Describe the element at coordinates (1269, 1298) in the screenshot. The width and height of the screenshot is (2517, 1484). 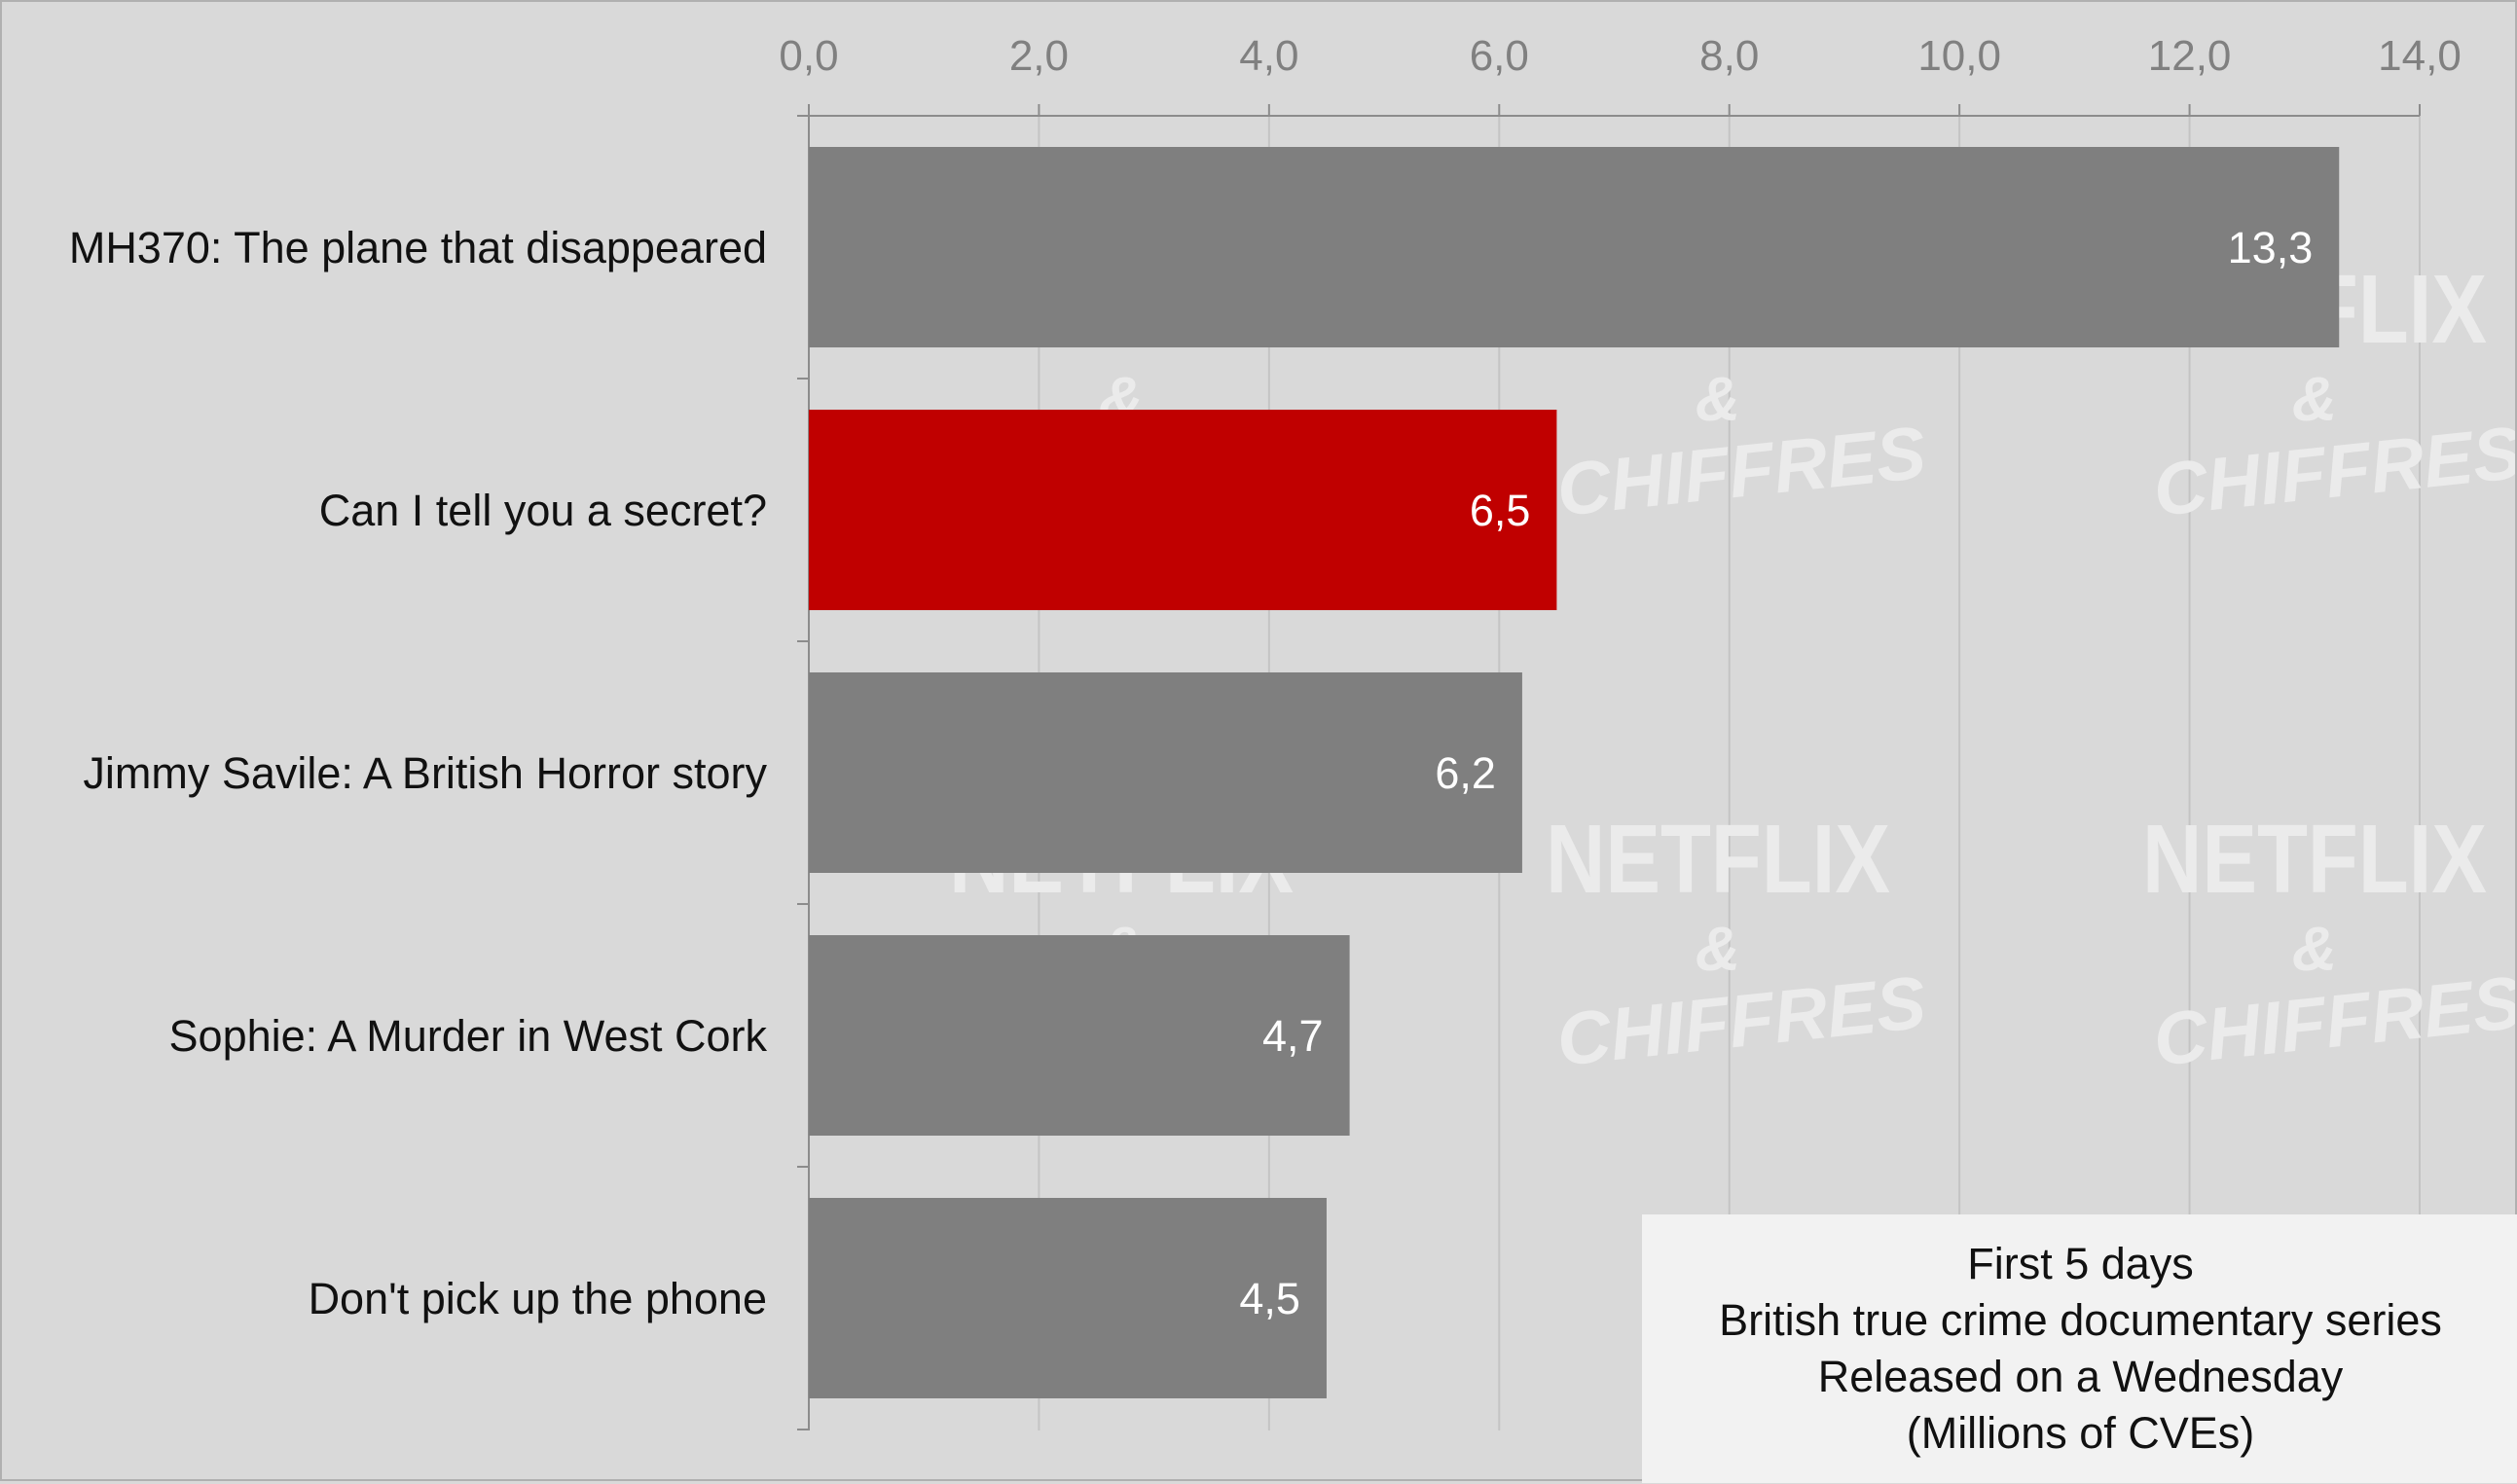
I see `data-label: 4,5` at that location.